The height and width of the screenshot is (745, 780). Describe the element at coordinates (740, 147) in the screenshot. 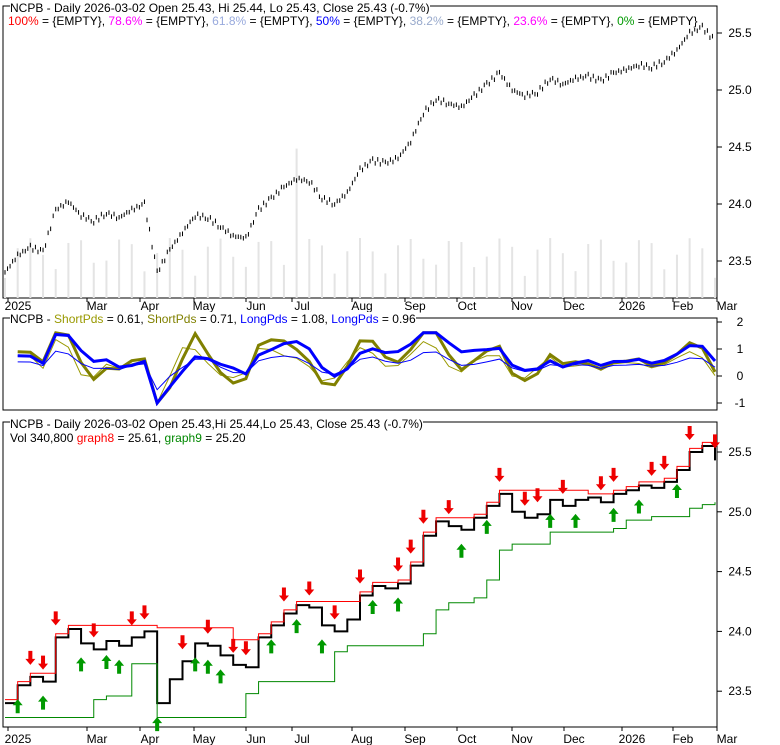

I see `top-y-label: 24.5` at that location.